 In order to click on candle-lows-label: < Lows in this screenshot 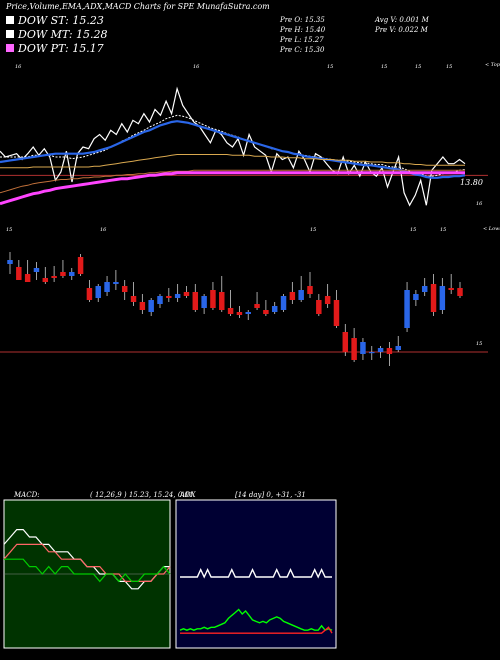, I will do `click(491, 229)`.